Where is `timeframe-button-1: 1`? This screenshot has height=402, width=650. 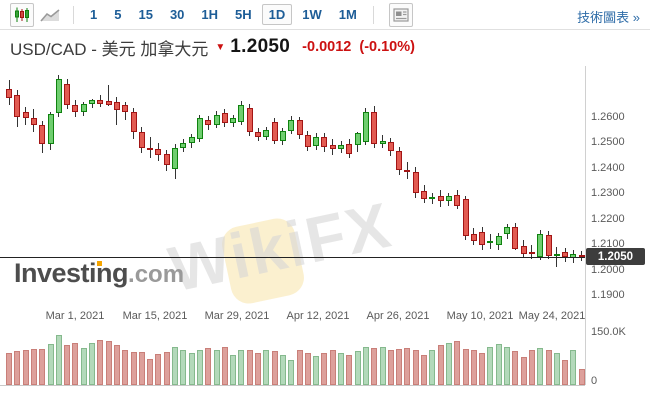
timeframe-button-1: 1 is located at coordinates (93, 14).